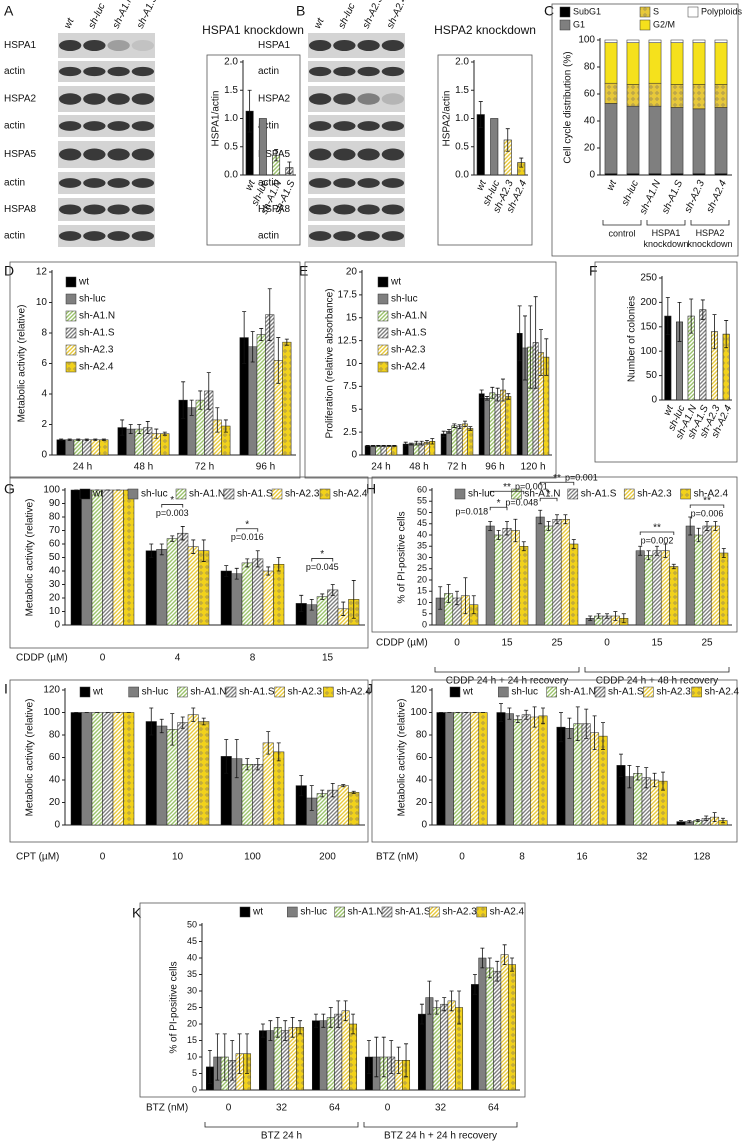  I want to click on y-tick-label: 150, so click(648, 326).